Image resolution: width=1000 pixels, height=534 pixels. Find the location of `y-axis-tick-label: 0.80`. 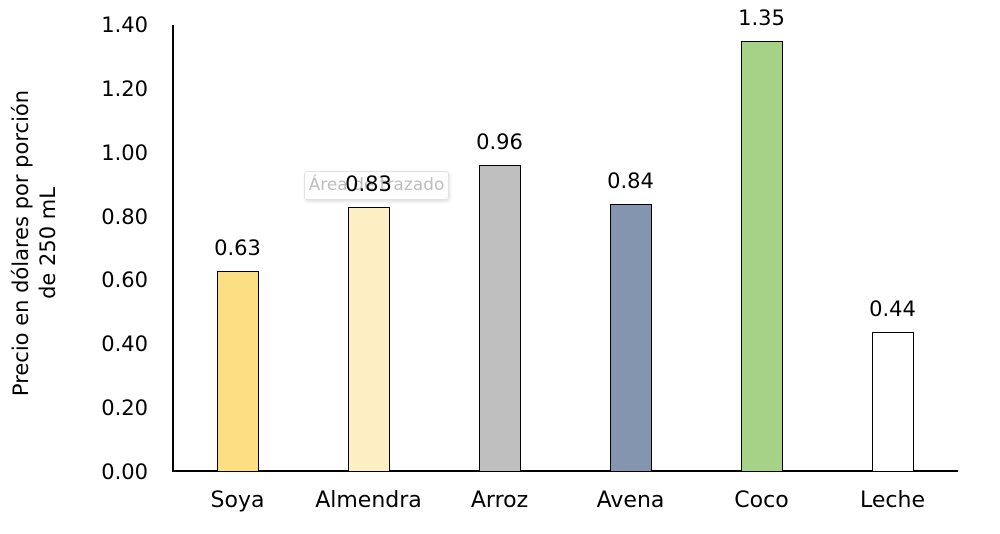

y-axis-tick-label: 0.80 is located at coordinates (124, 216).